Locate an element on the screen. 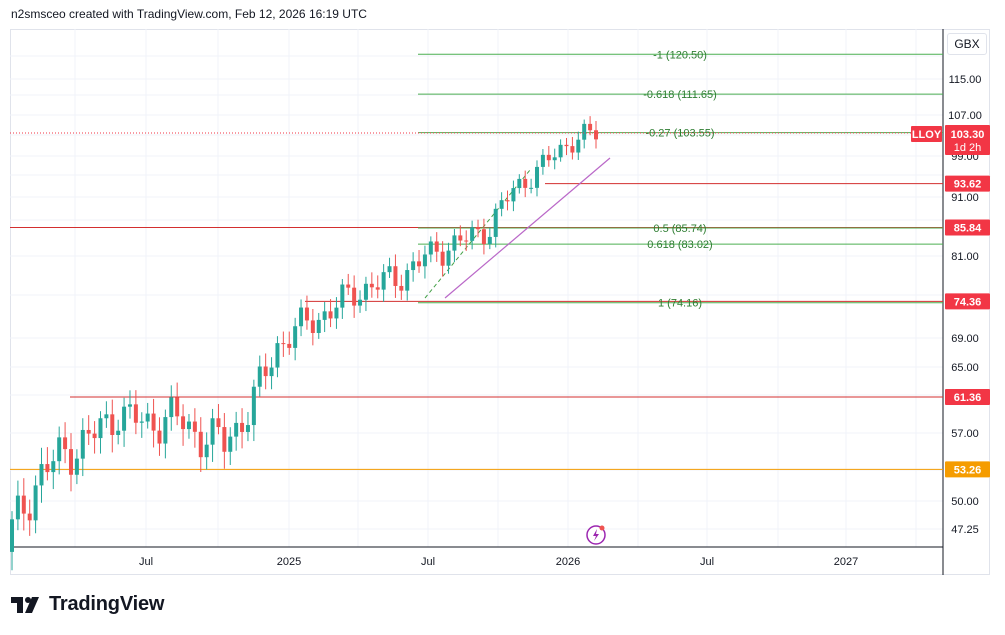  last-price-label: 103.30 is located at coordinates (968, 135).